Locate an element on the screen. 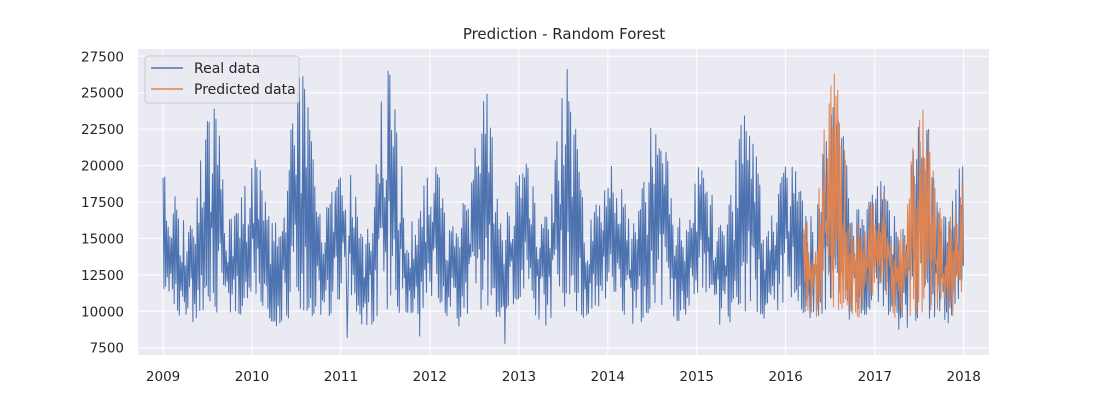 The image size is (1100, 400). y-tick-label: 10000 is located at coordinates (102, 312).